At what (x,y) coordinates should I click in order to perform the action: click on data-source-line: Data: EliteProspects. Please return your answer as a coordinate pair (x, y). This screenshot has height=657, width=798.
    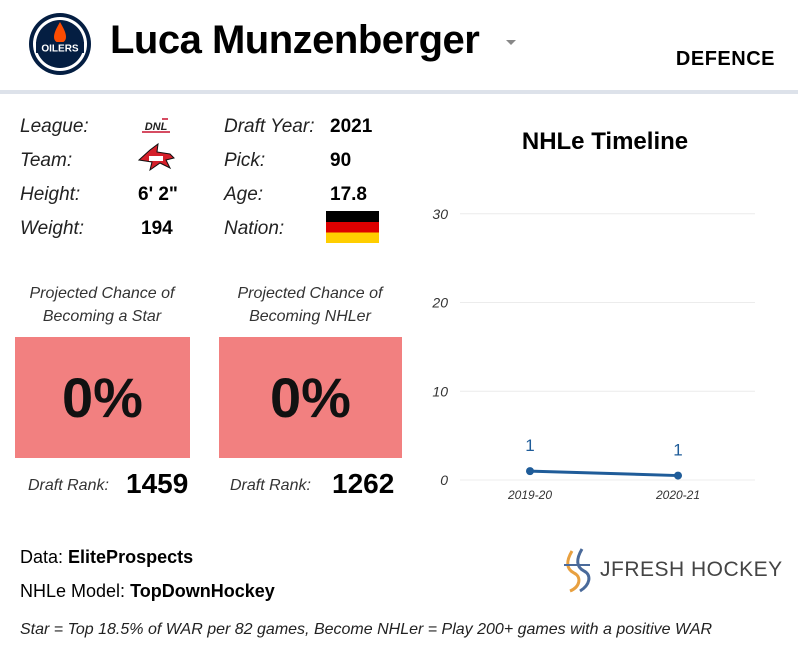
    Looking at the image, I should click on (106, 557).